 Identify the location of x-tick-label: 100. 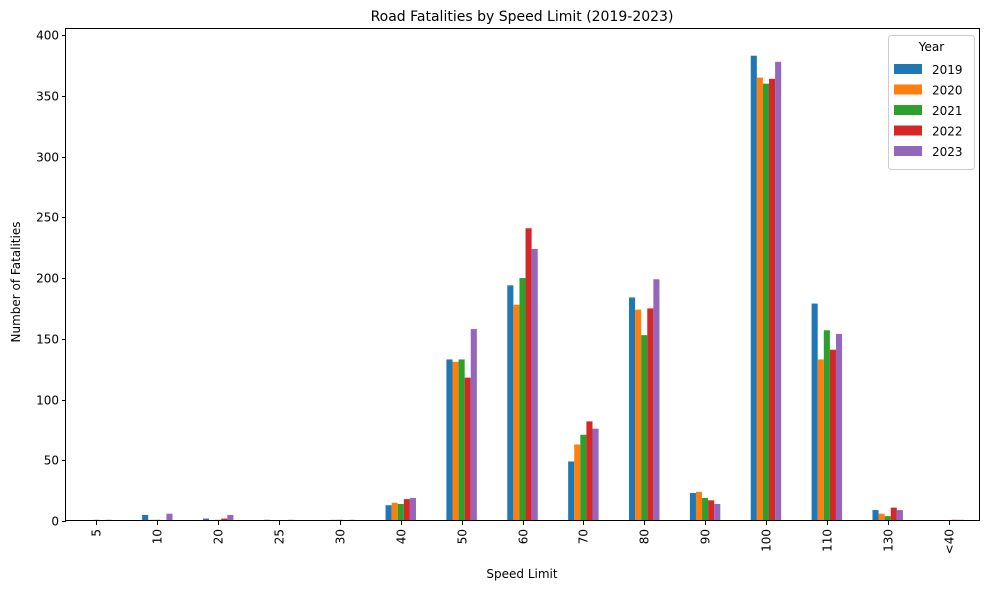
(767, 540).